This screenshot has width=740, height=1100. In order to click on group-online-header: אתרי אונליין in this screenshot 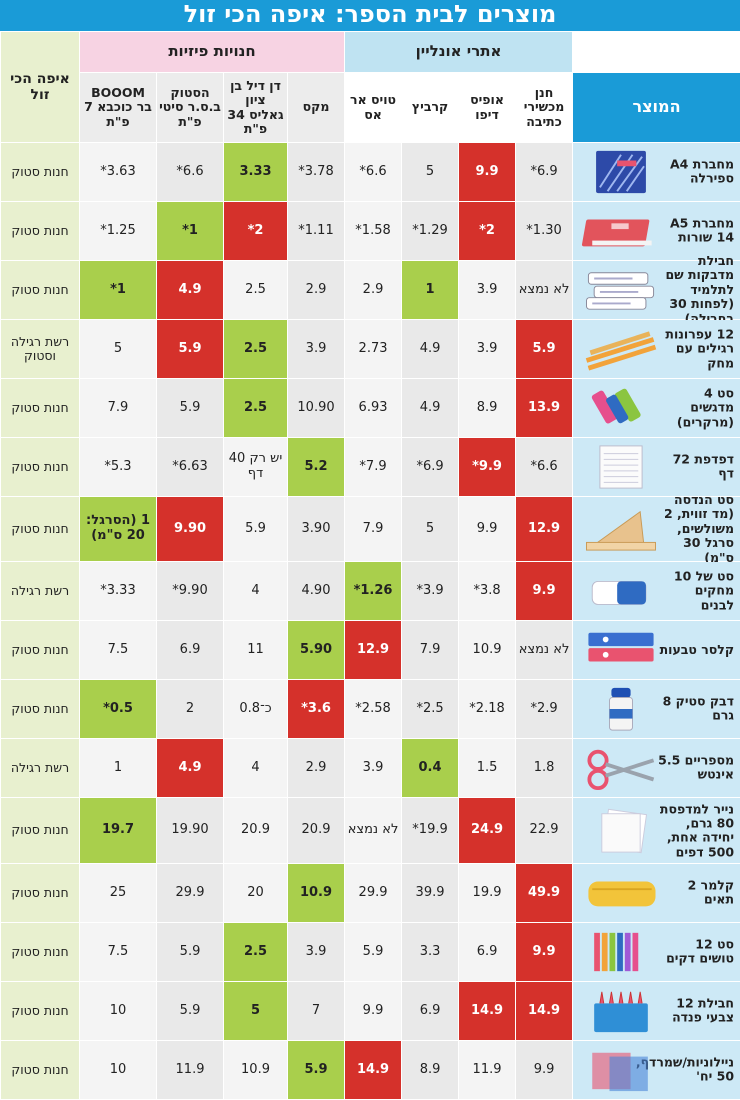, I will do `click(459, 52)`.